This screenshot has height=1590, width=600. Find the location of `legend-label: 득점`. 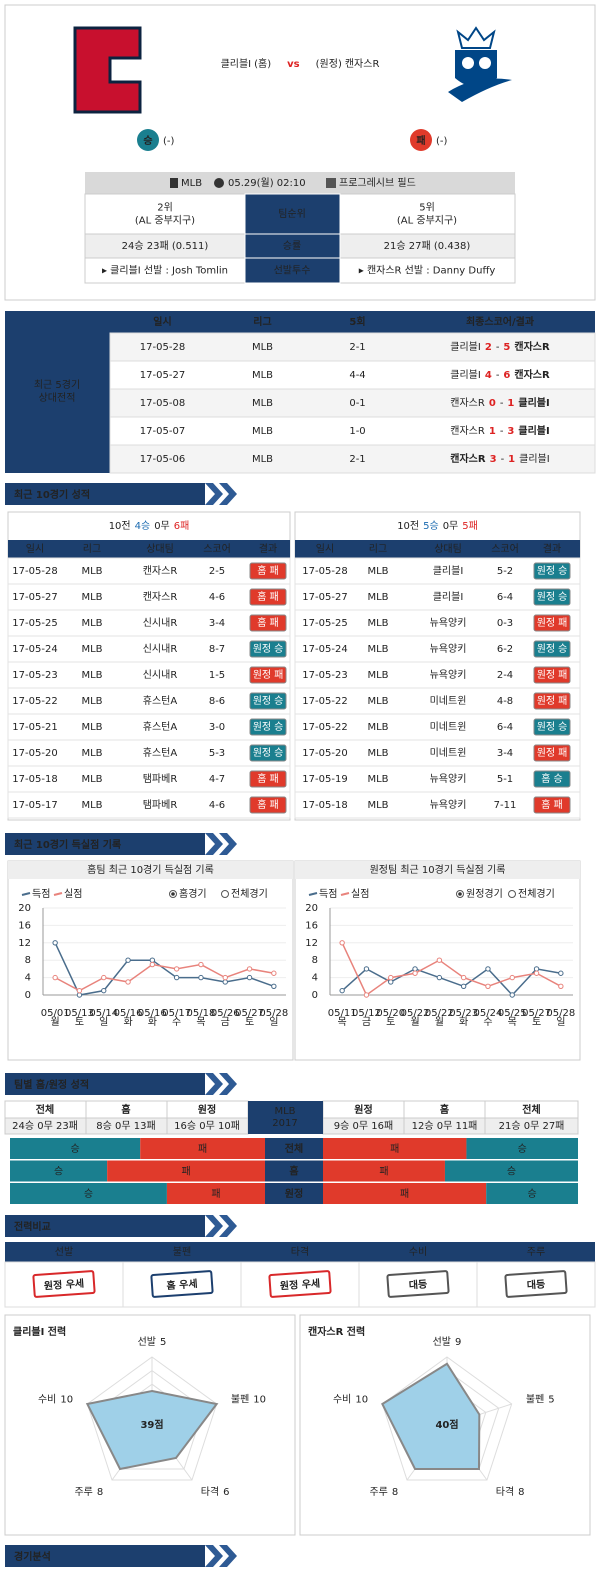

legend-label: 득점 is located at coordinates (328, 894).